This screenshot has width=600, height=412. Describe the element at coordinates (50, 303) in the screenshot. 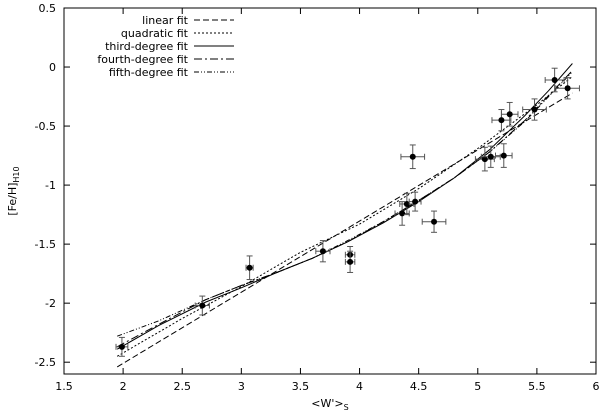

I see `y-tick-label: -2` at that location.